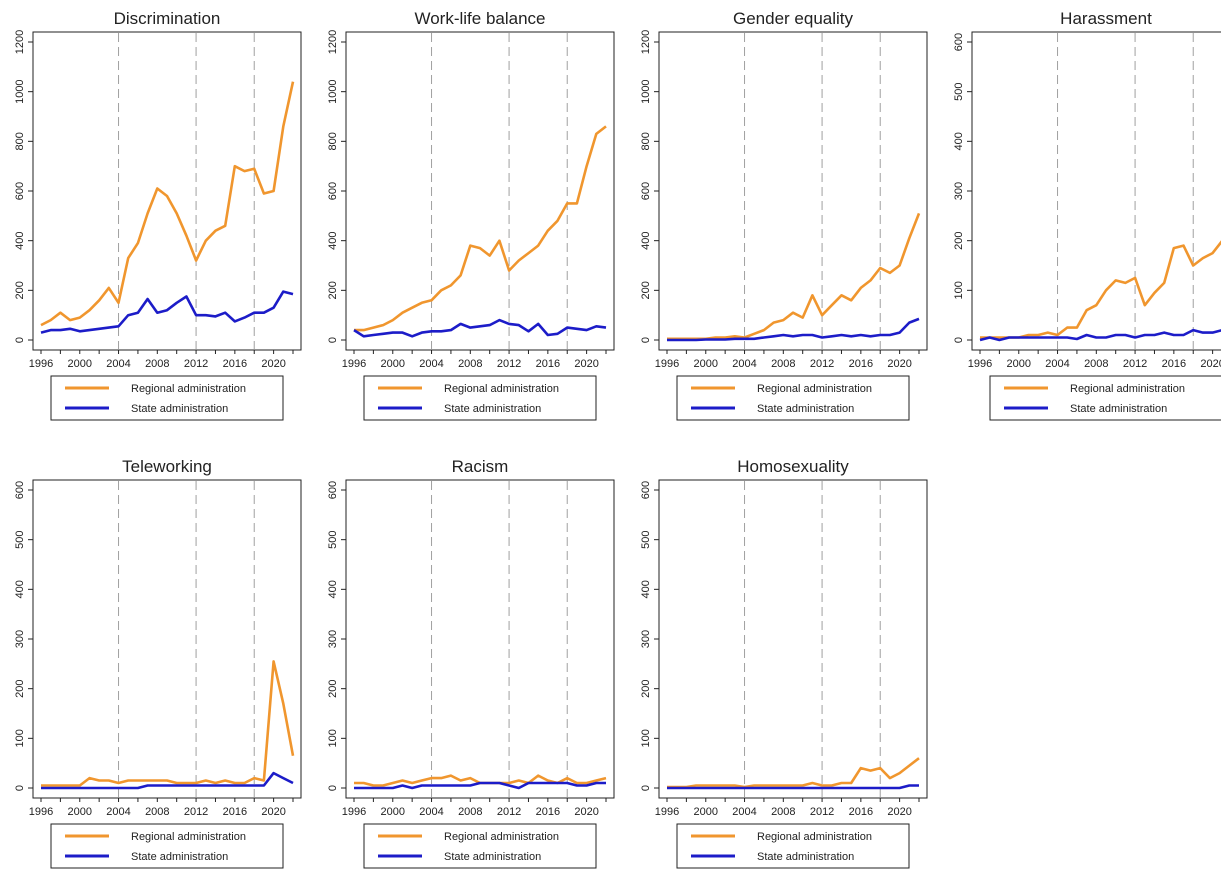 The image size is (1221, 872). What do you see at coordinates (333, 141) in the screenshot?
I see `y-tick-label: 800` at bounding box center [333, 141].